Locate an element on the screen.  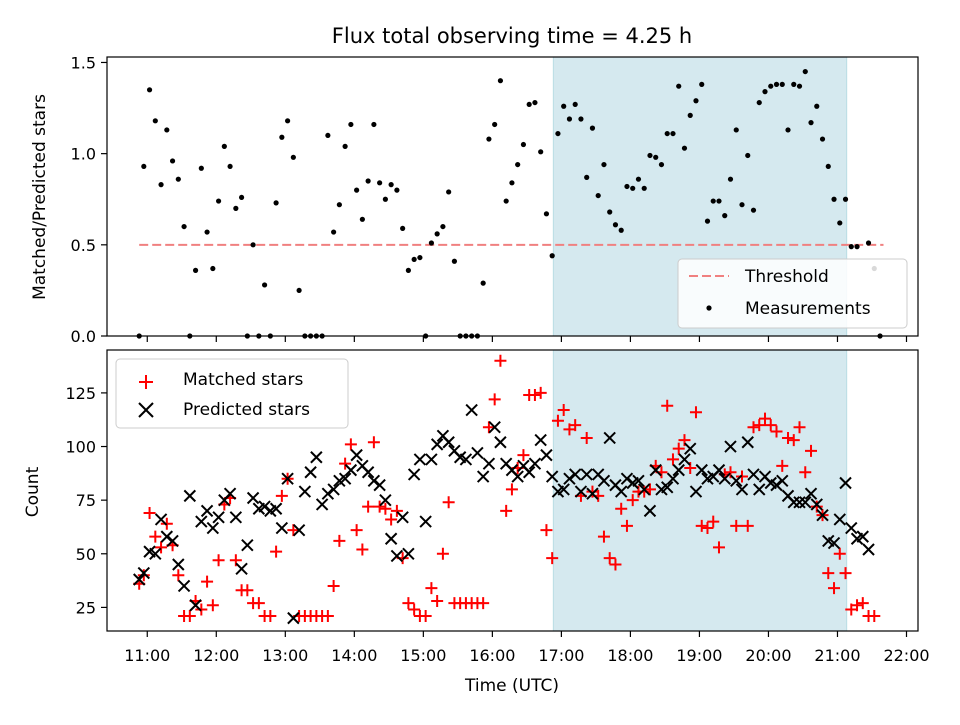
x-tick-label: 11:00 is located at coordinates (147, 655).